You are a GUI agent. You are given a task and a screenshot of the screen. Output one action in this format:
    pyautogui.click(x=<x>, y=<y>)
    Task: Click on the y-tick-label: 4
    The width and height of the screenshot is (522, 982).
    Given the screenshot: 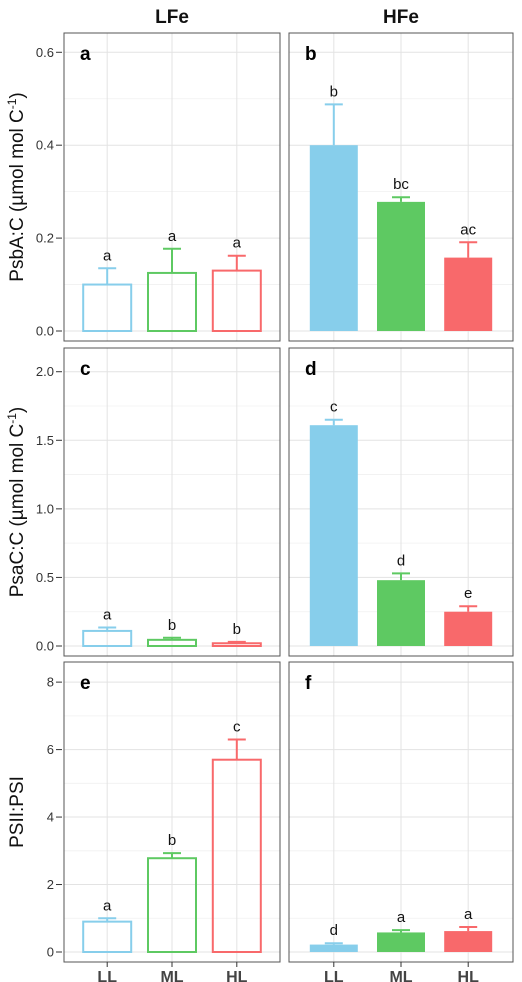 What is the action you would take?
    pyautogui.click(x=50, y=817)
    